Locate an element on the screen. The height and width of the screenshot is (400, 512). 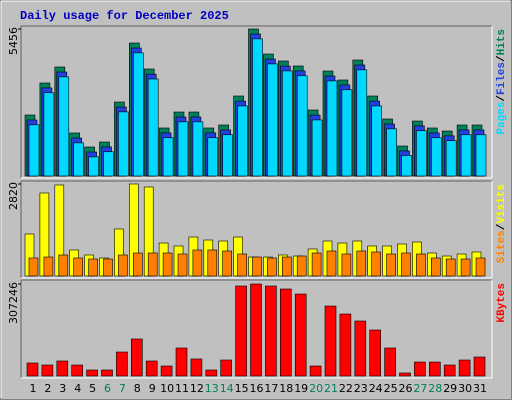
x-tick-label: 29 is located at coordinates (450, 388).